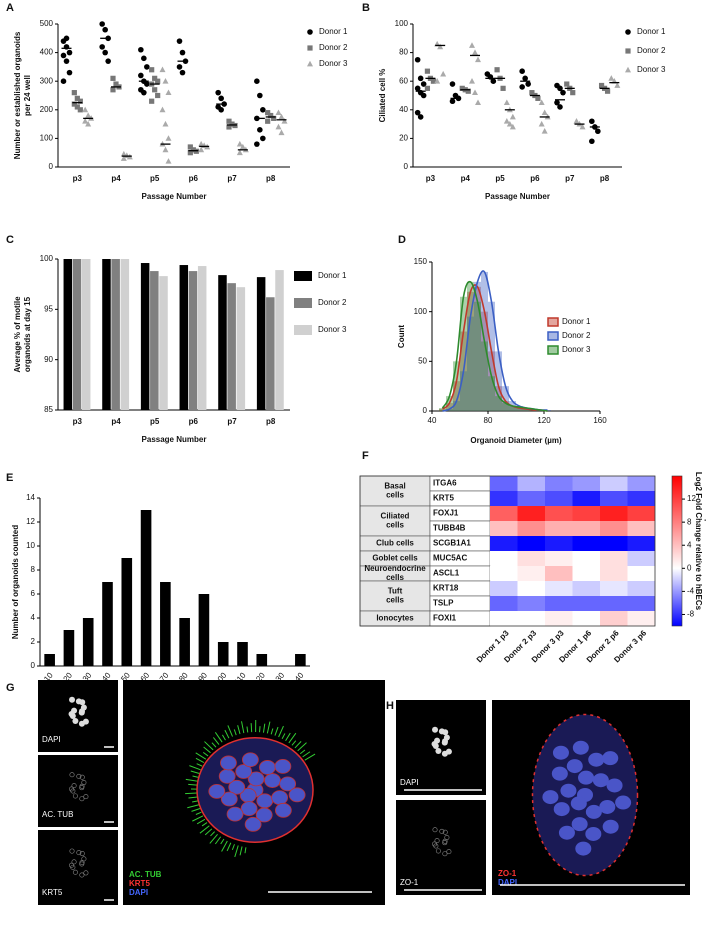  I want to click on gene-label: TUBB4B, so click(449, 528).